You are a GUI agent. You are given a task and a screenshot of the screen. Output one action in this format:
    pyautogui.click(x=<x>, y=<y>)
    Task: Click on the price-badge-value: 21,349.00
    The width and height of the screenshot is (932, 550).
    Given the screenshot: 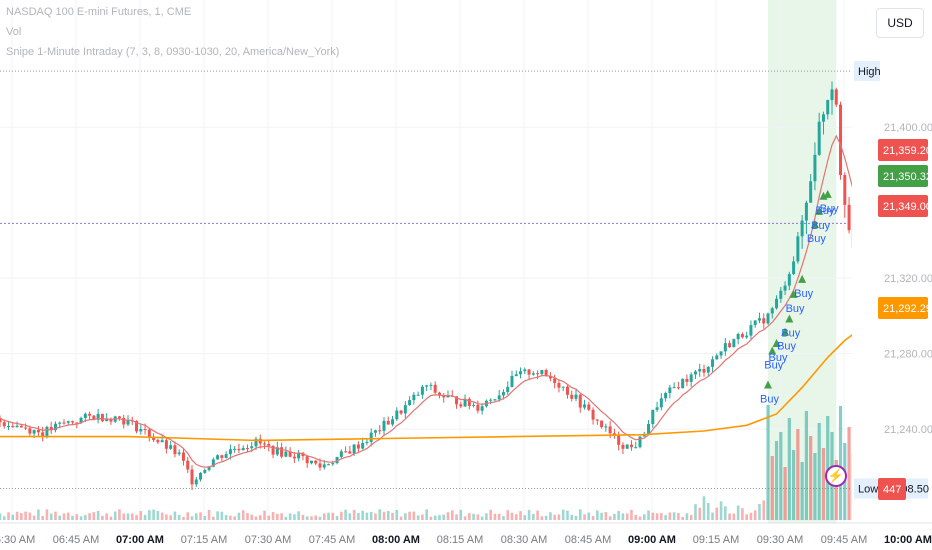 What is the action you would take?
    pyautogui.click(x=907, y=207)
    